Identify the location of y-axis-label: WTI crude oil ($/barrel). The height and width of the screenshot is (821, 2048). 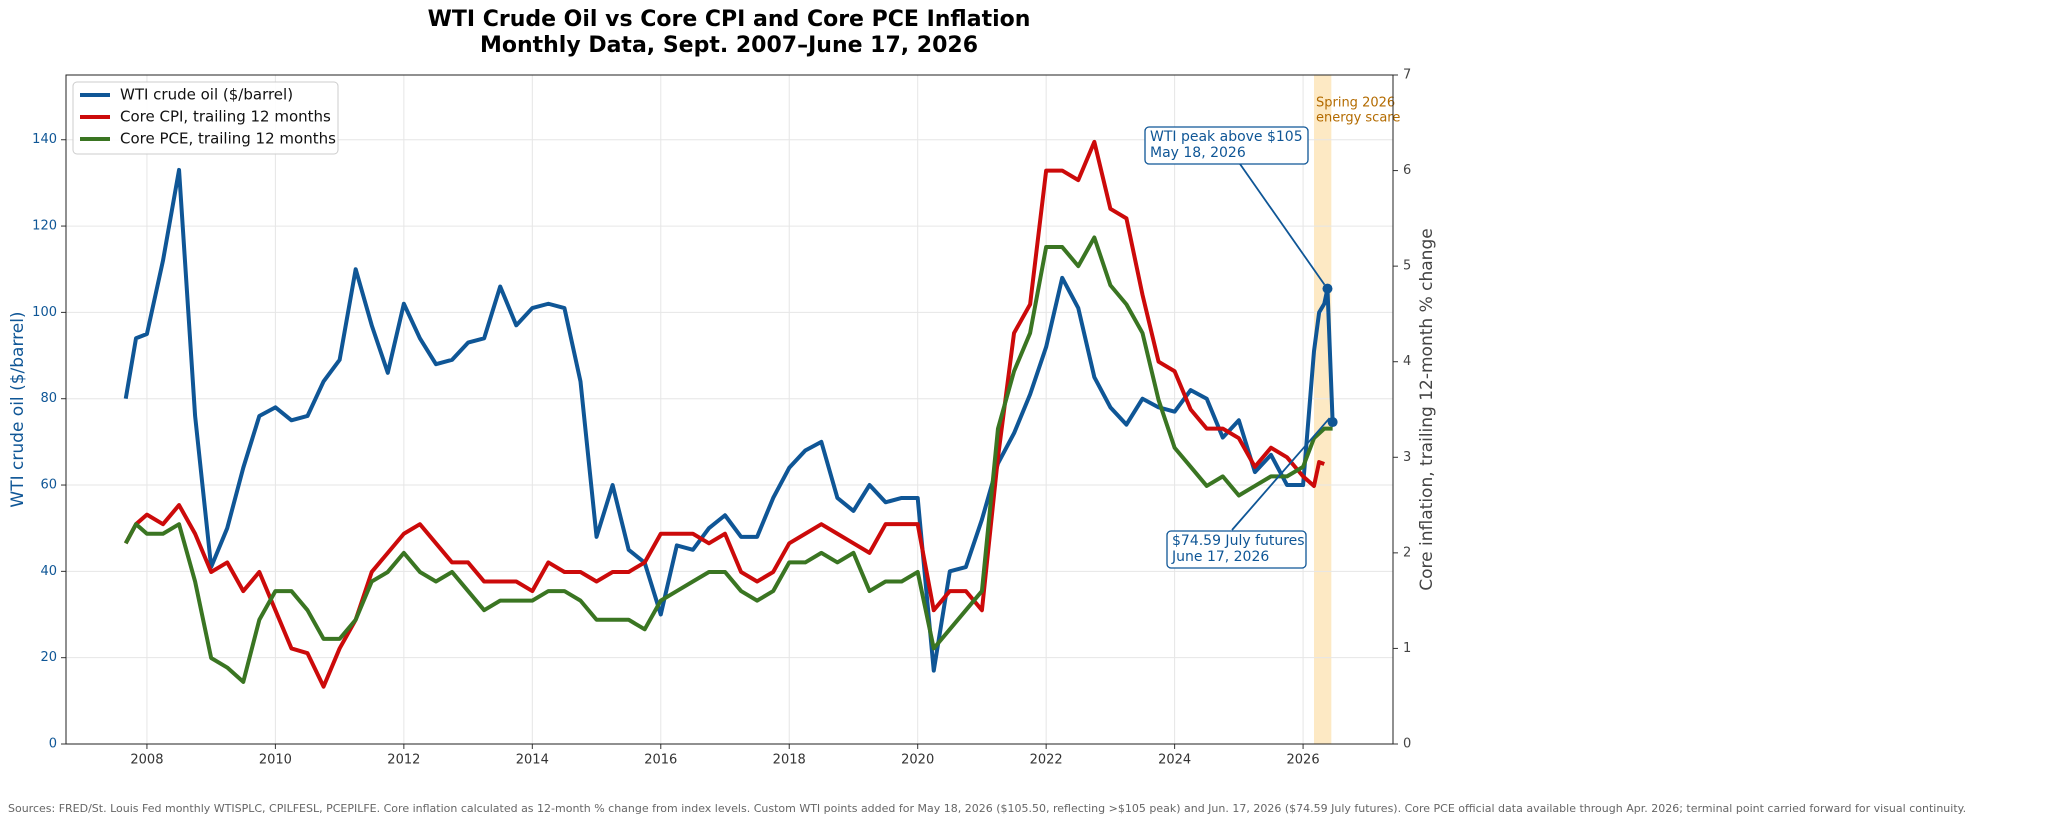
(18, 409).